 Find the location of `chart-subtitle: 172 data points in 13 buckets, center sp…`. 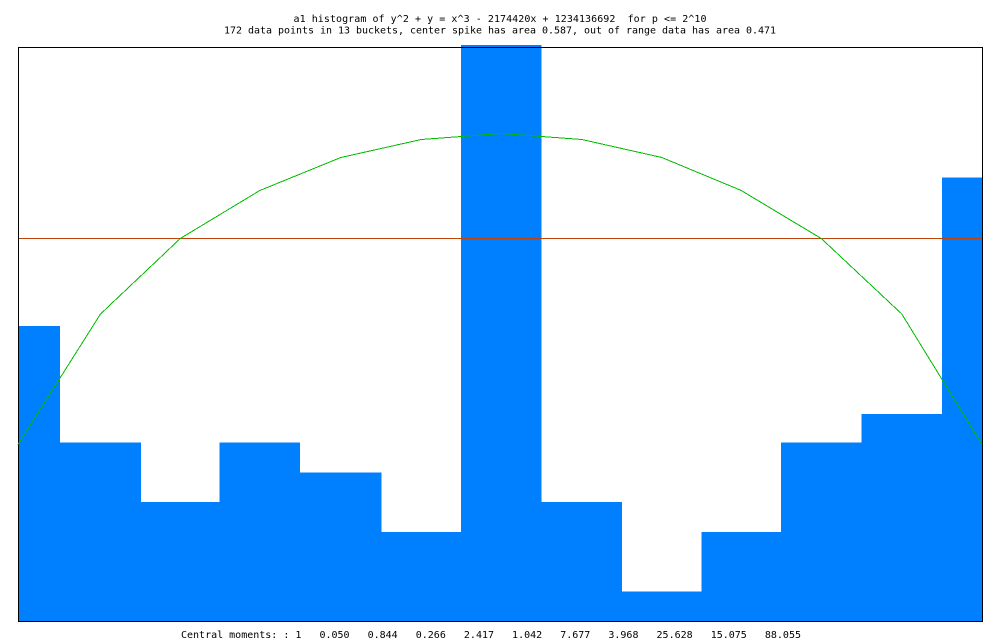

chart-subtitle: 172 data points in 13 buckets, center sp… is located at coordinates (500, 31).